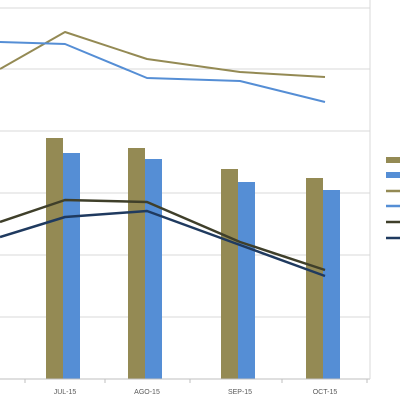  I want to click on x-tick-label-4: OCT-15, so click(325, 392).